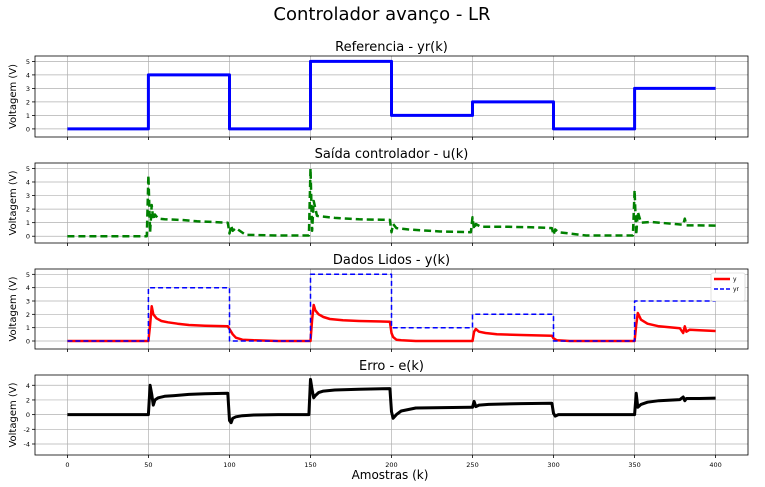 This screenshot has height=487, width=765. Describe the element at coordinates (27, 430) in the screenshot. I see `y-tick-label: -2` at that location.